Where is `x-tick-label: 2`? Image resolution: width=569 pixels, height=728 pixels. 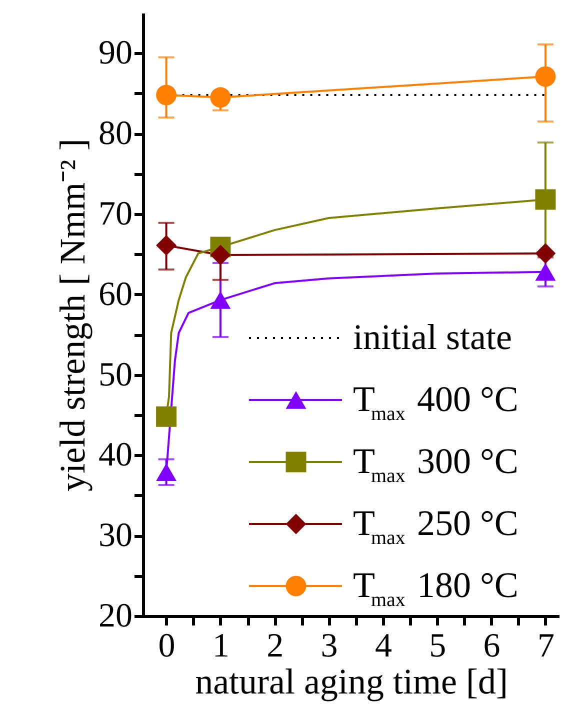
x-tick-label: 2 is located at coordinates (275, 646).